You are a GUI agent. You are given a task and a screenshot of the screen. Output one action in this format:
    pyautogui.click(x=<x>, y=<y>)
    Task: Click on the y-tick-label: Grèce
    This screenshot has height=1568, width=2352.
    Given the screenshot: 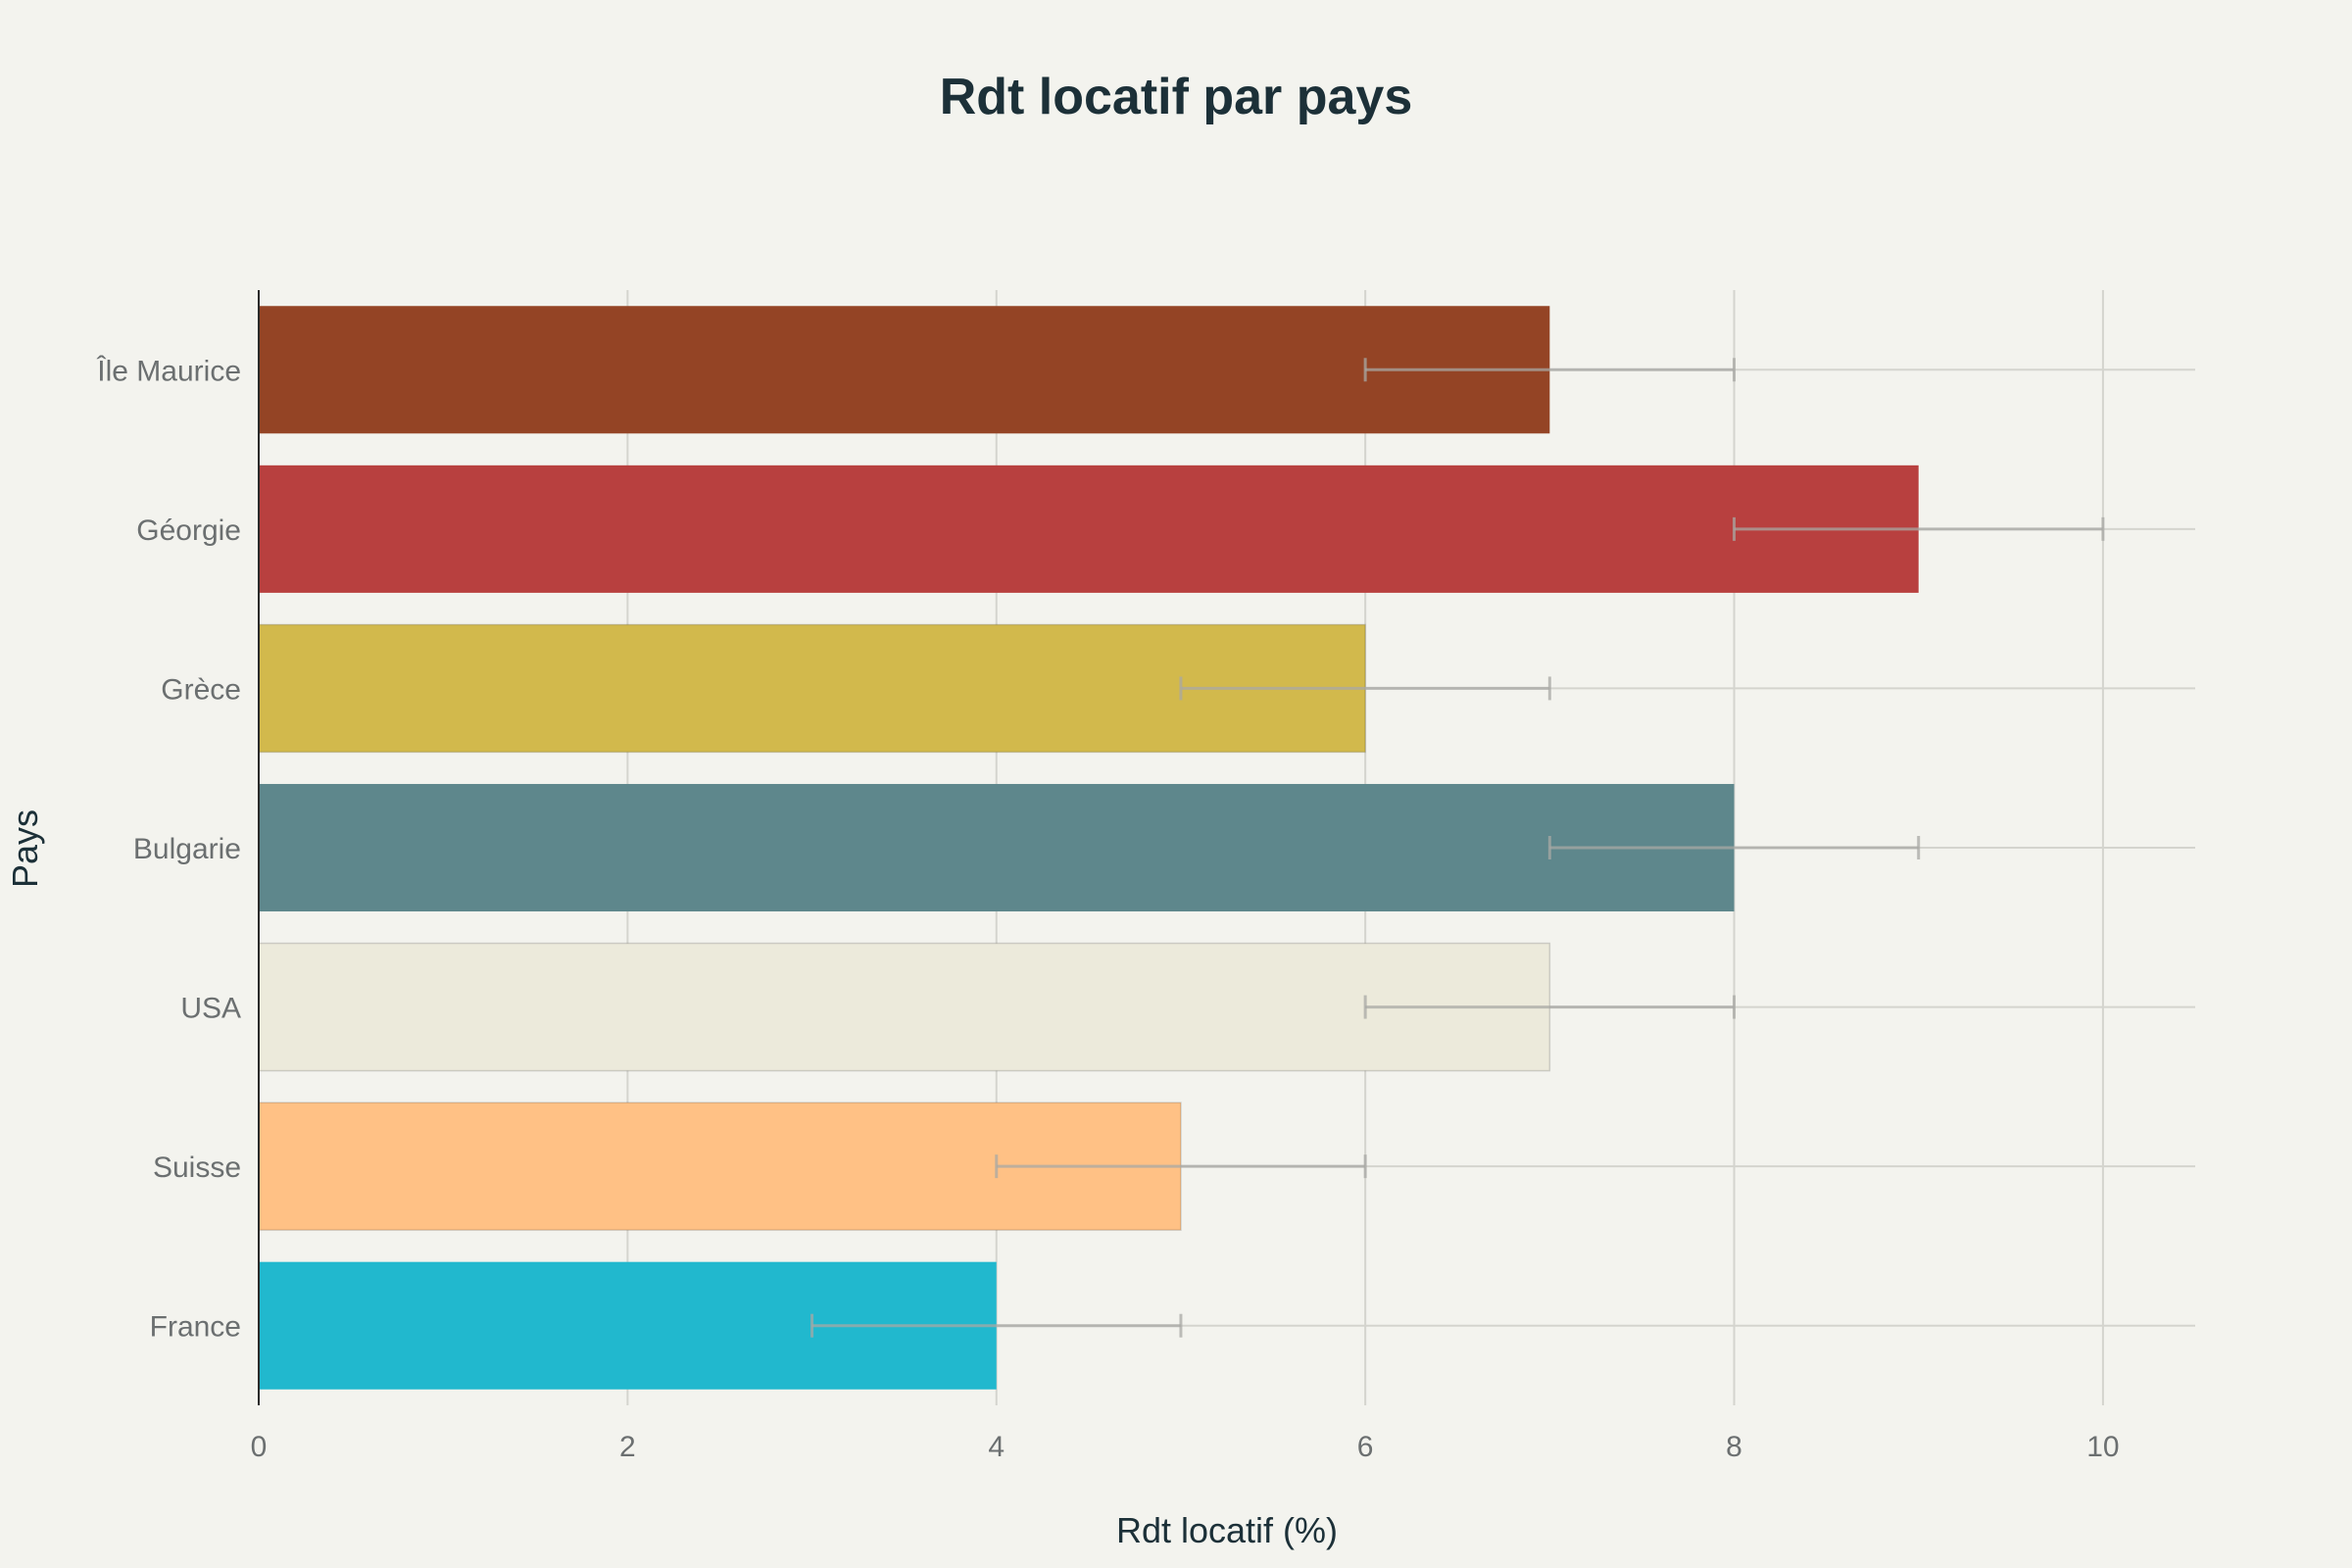 What is the action you would take?
    pyautogui.click(x=201, y=689)
    